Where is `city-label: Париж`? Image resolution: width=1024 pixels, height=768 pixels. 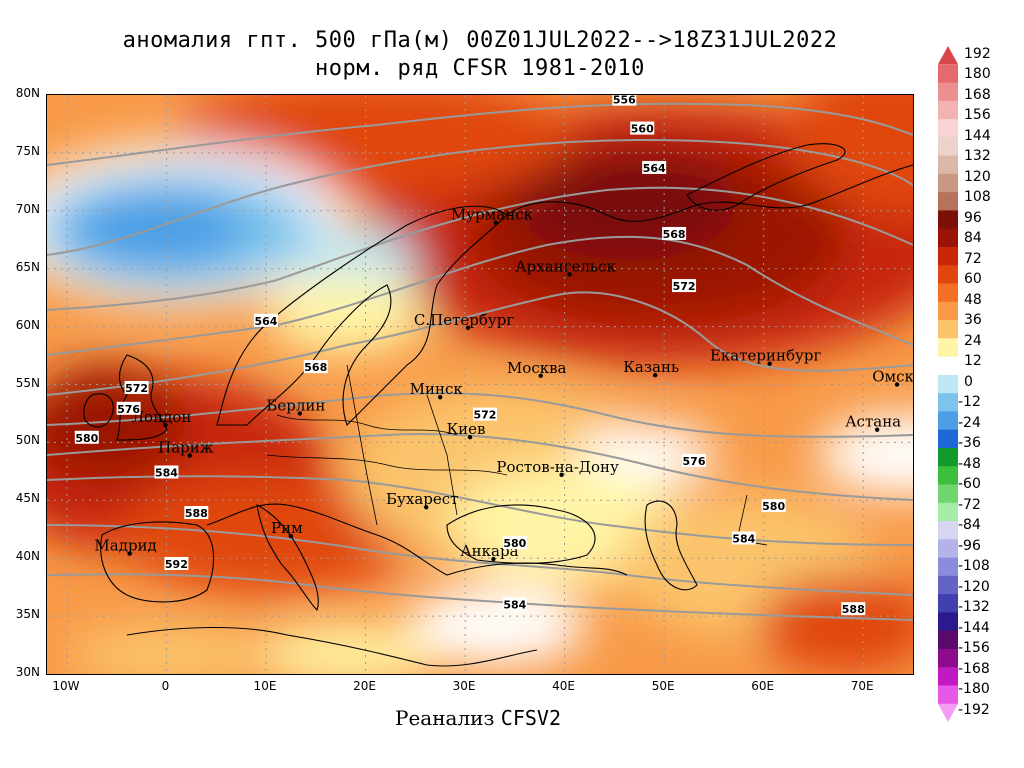
city-label: Париж is located at coordinates (186, 448).